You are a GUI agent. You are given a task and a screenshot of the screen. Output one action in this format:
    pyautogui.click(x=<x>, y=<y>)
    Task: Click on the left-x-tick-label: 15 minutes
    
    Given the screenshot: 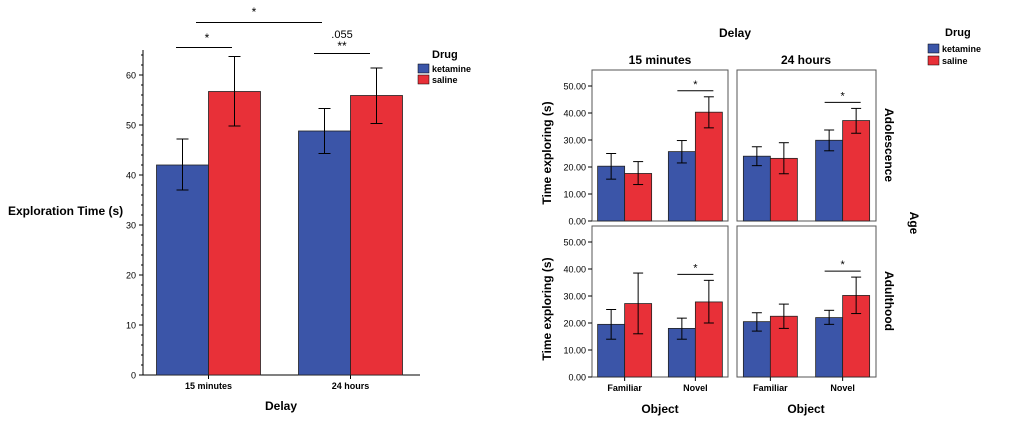 What is the action you would take?
    pyautogui.click(x=208, y=386)
    